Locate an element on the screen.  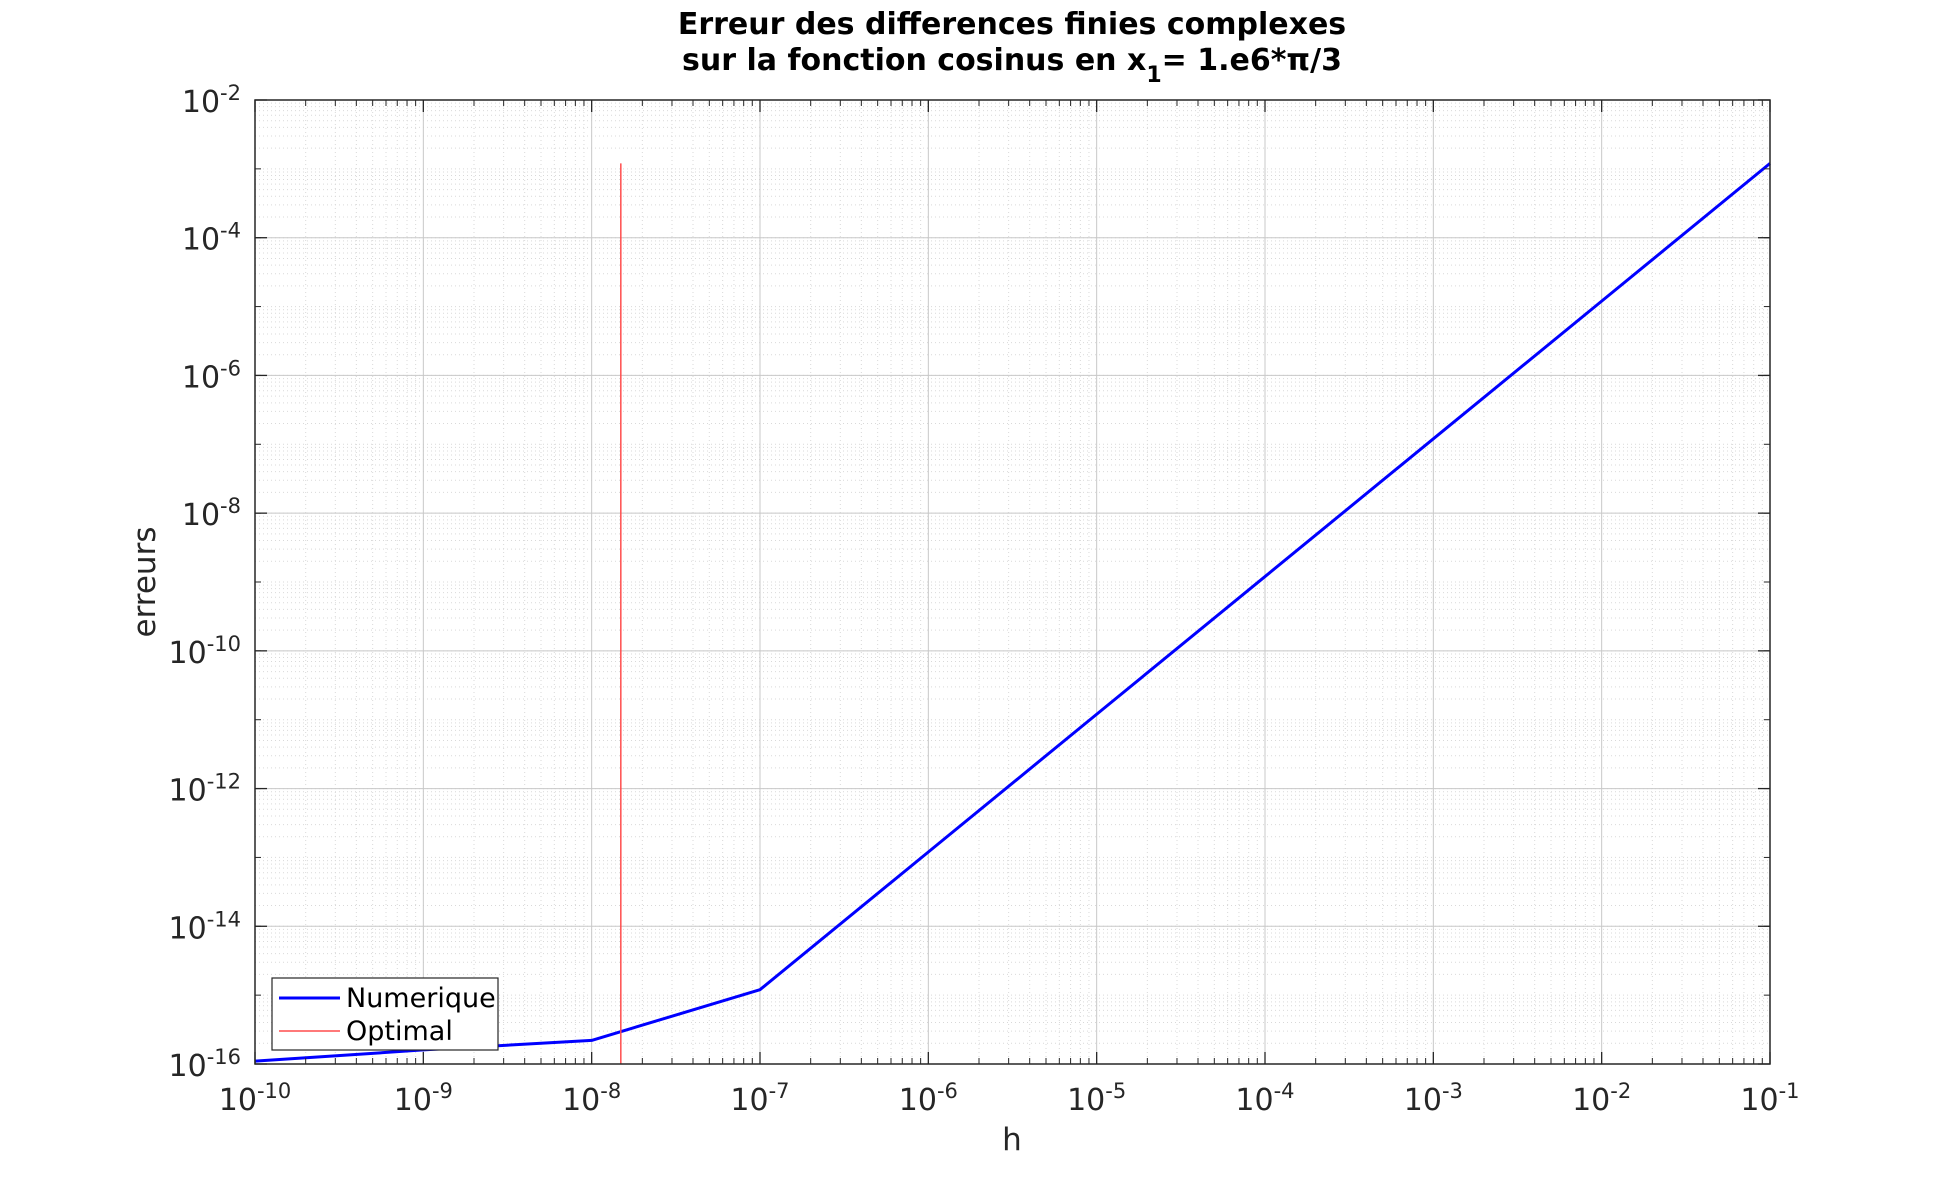
chart-title-line-2: sur la fonction cosinus en x1= 1.e6*π/3 is located at coordinates (1012, 65).